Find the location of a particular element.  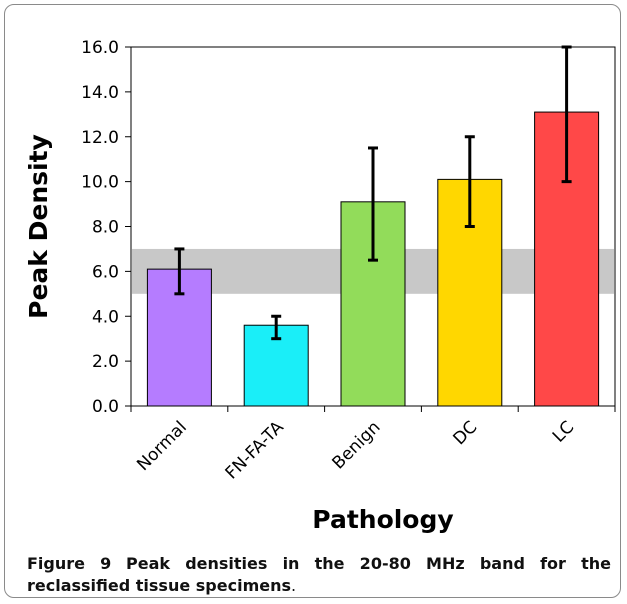

x-axis-title: Pathology is located at coordinates (382, 519).